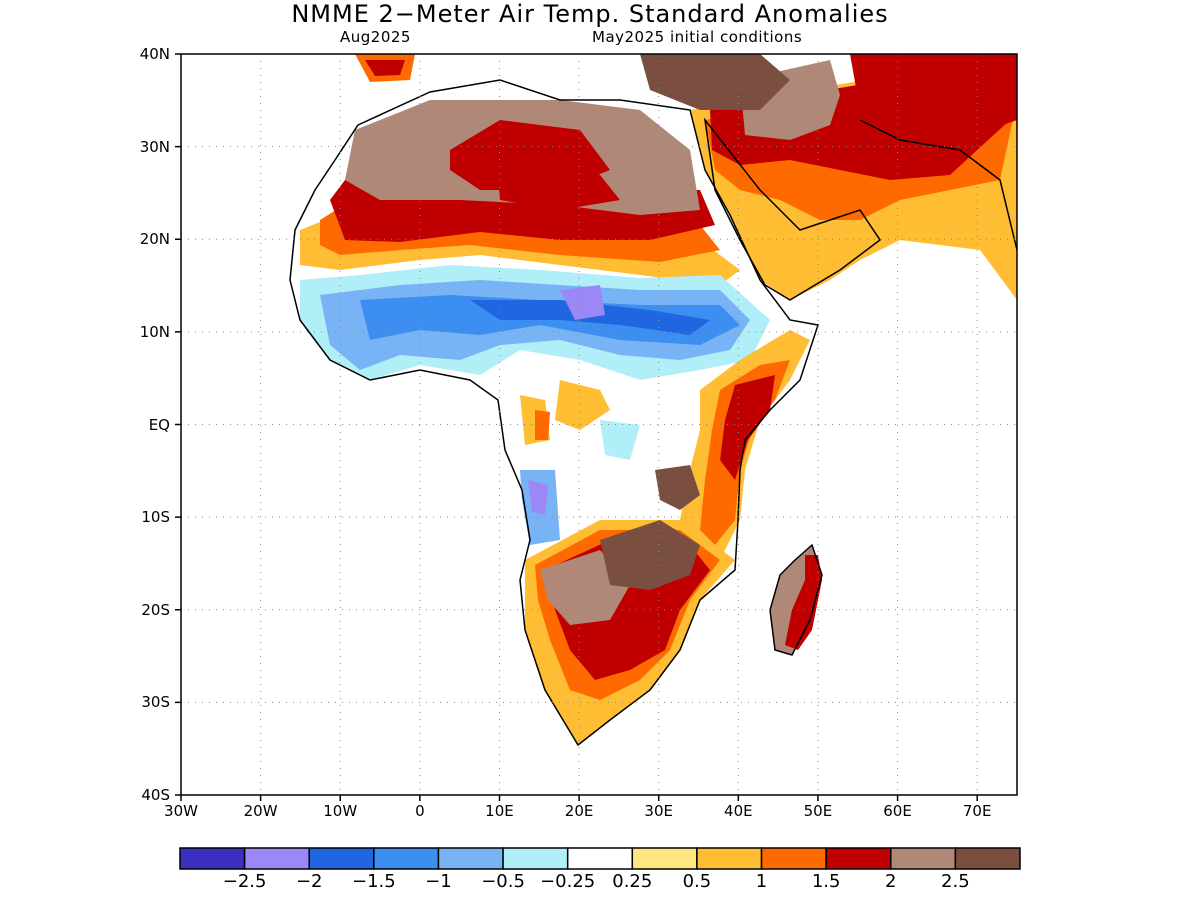 This screenshot has height=900, width=1200. What do you see at coordinates (181, 811) in the screenshot?
I see `lon-tick-label: 30W` at bounding box center [181, 811].